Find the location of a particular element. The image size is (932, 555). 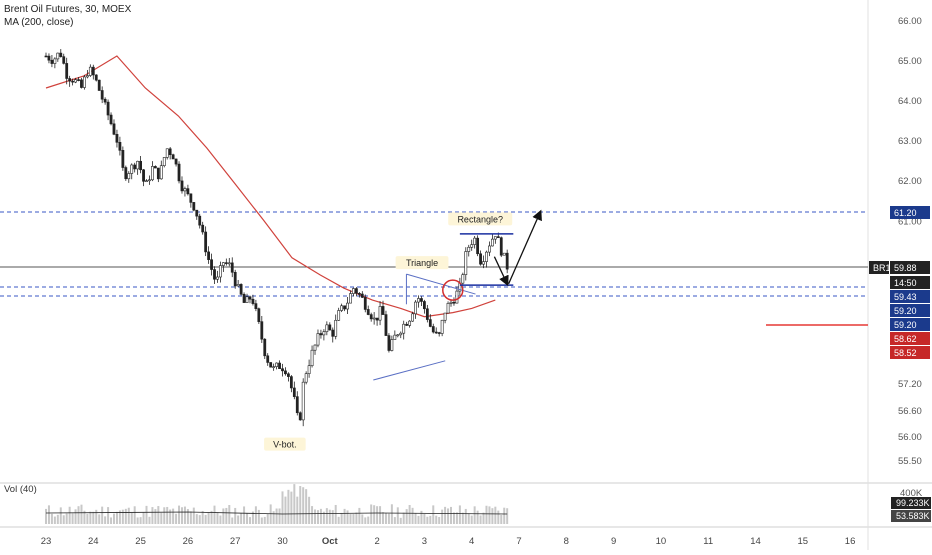

price-badge-label: 14:50 is located at coordinates (905, 283).